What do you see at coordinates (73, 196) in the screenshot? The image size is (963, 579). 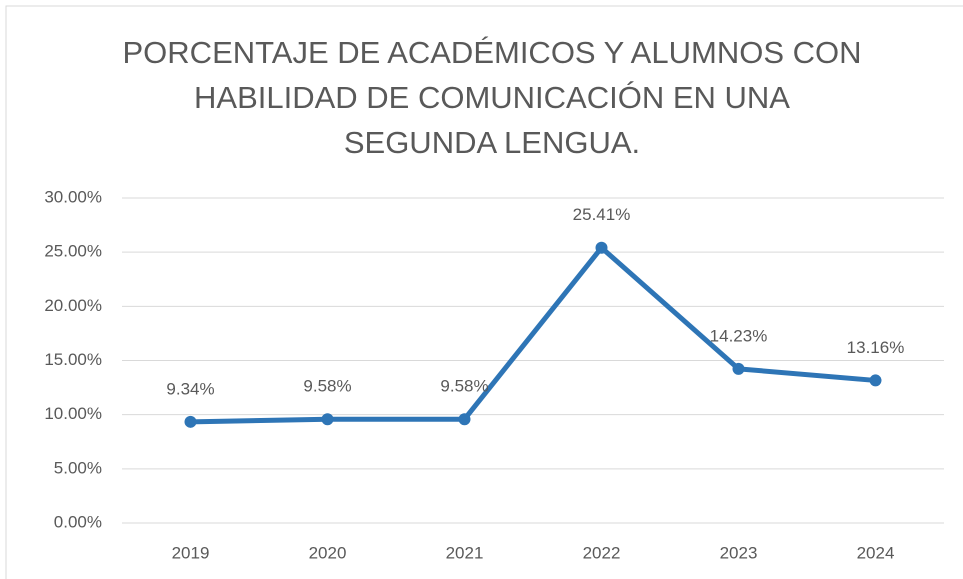 I see `y-tick-label: 30.00%` at bounding box center [73, 196].